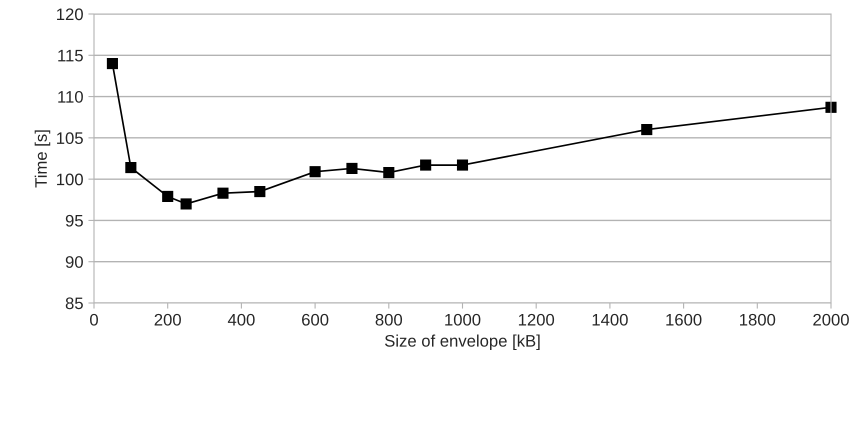 Image resolution: width=857 pixels, height=426 pixels. What do you see at coordinates (74, 303) in the screenshot?
I see `y-tick-label: 85` at bounding box center [74, 303].